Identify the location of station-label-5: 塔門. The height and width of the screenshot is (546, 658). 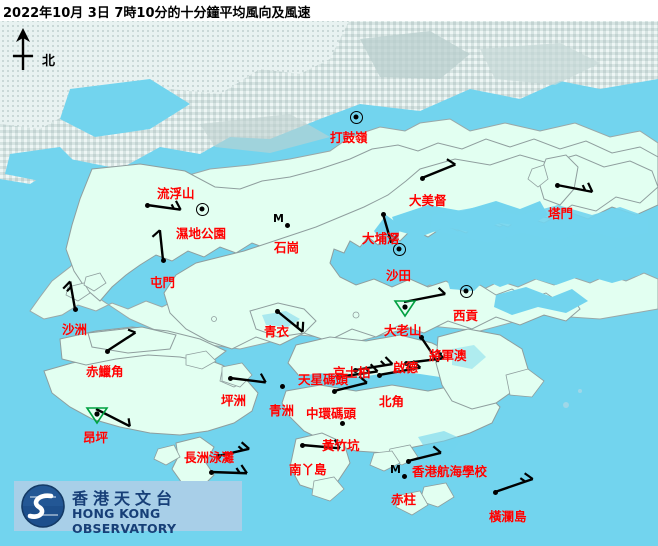
(561, 213).